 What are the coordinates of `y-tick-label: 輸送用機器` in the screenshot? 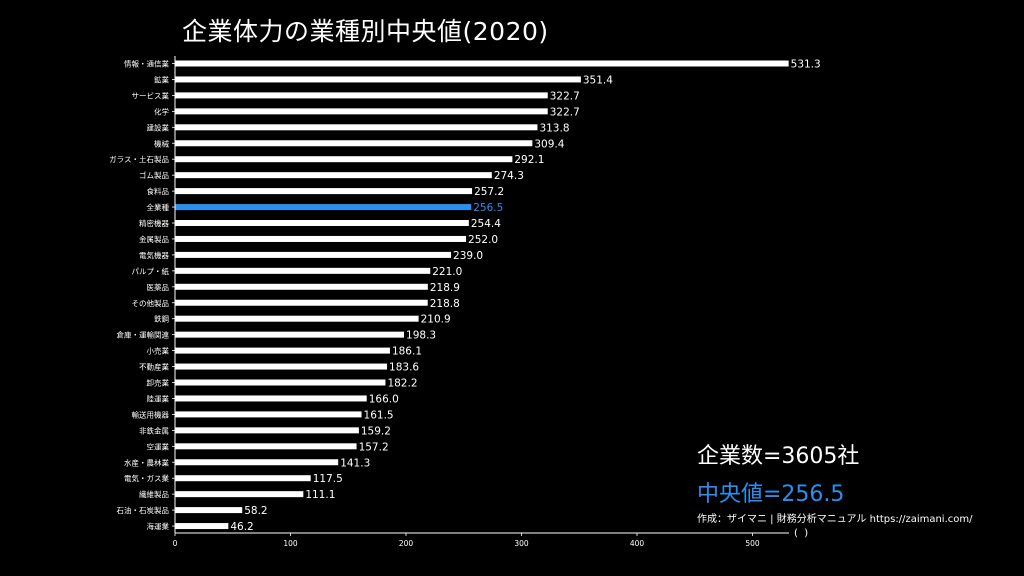 It's located at (151, 414).